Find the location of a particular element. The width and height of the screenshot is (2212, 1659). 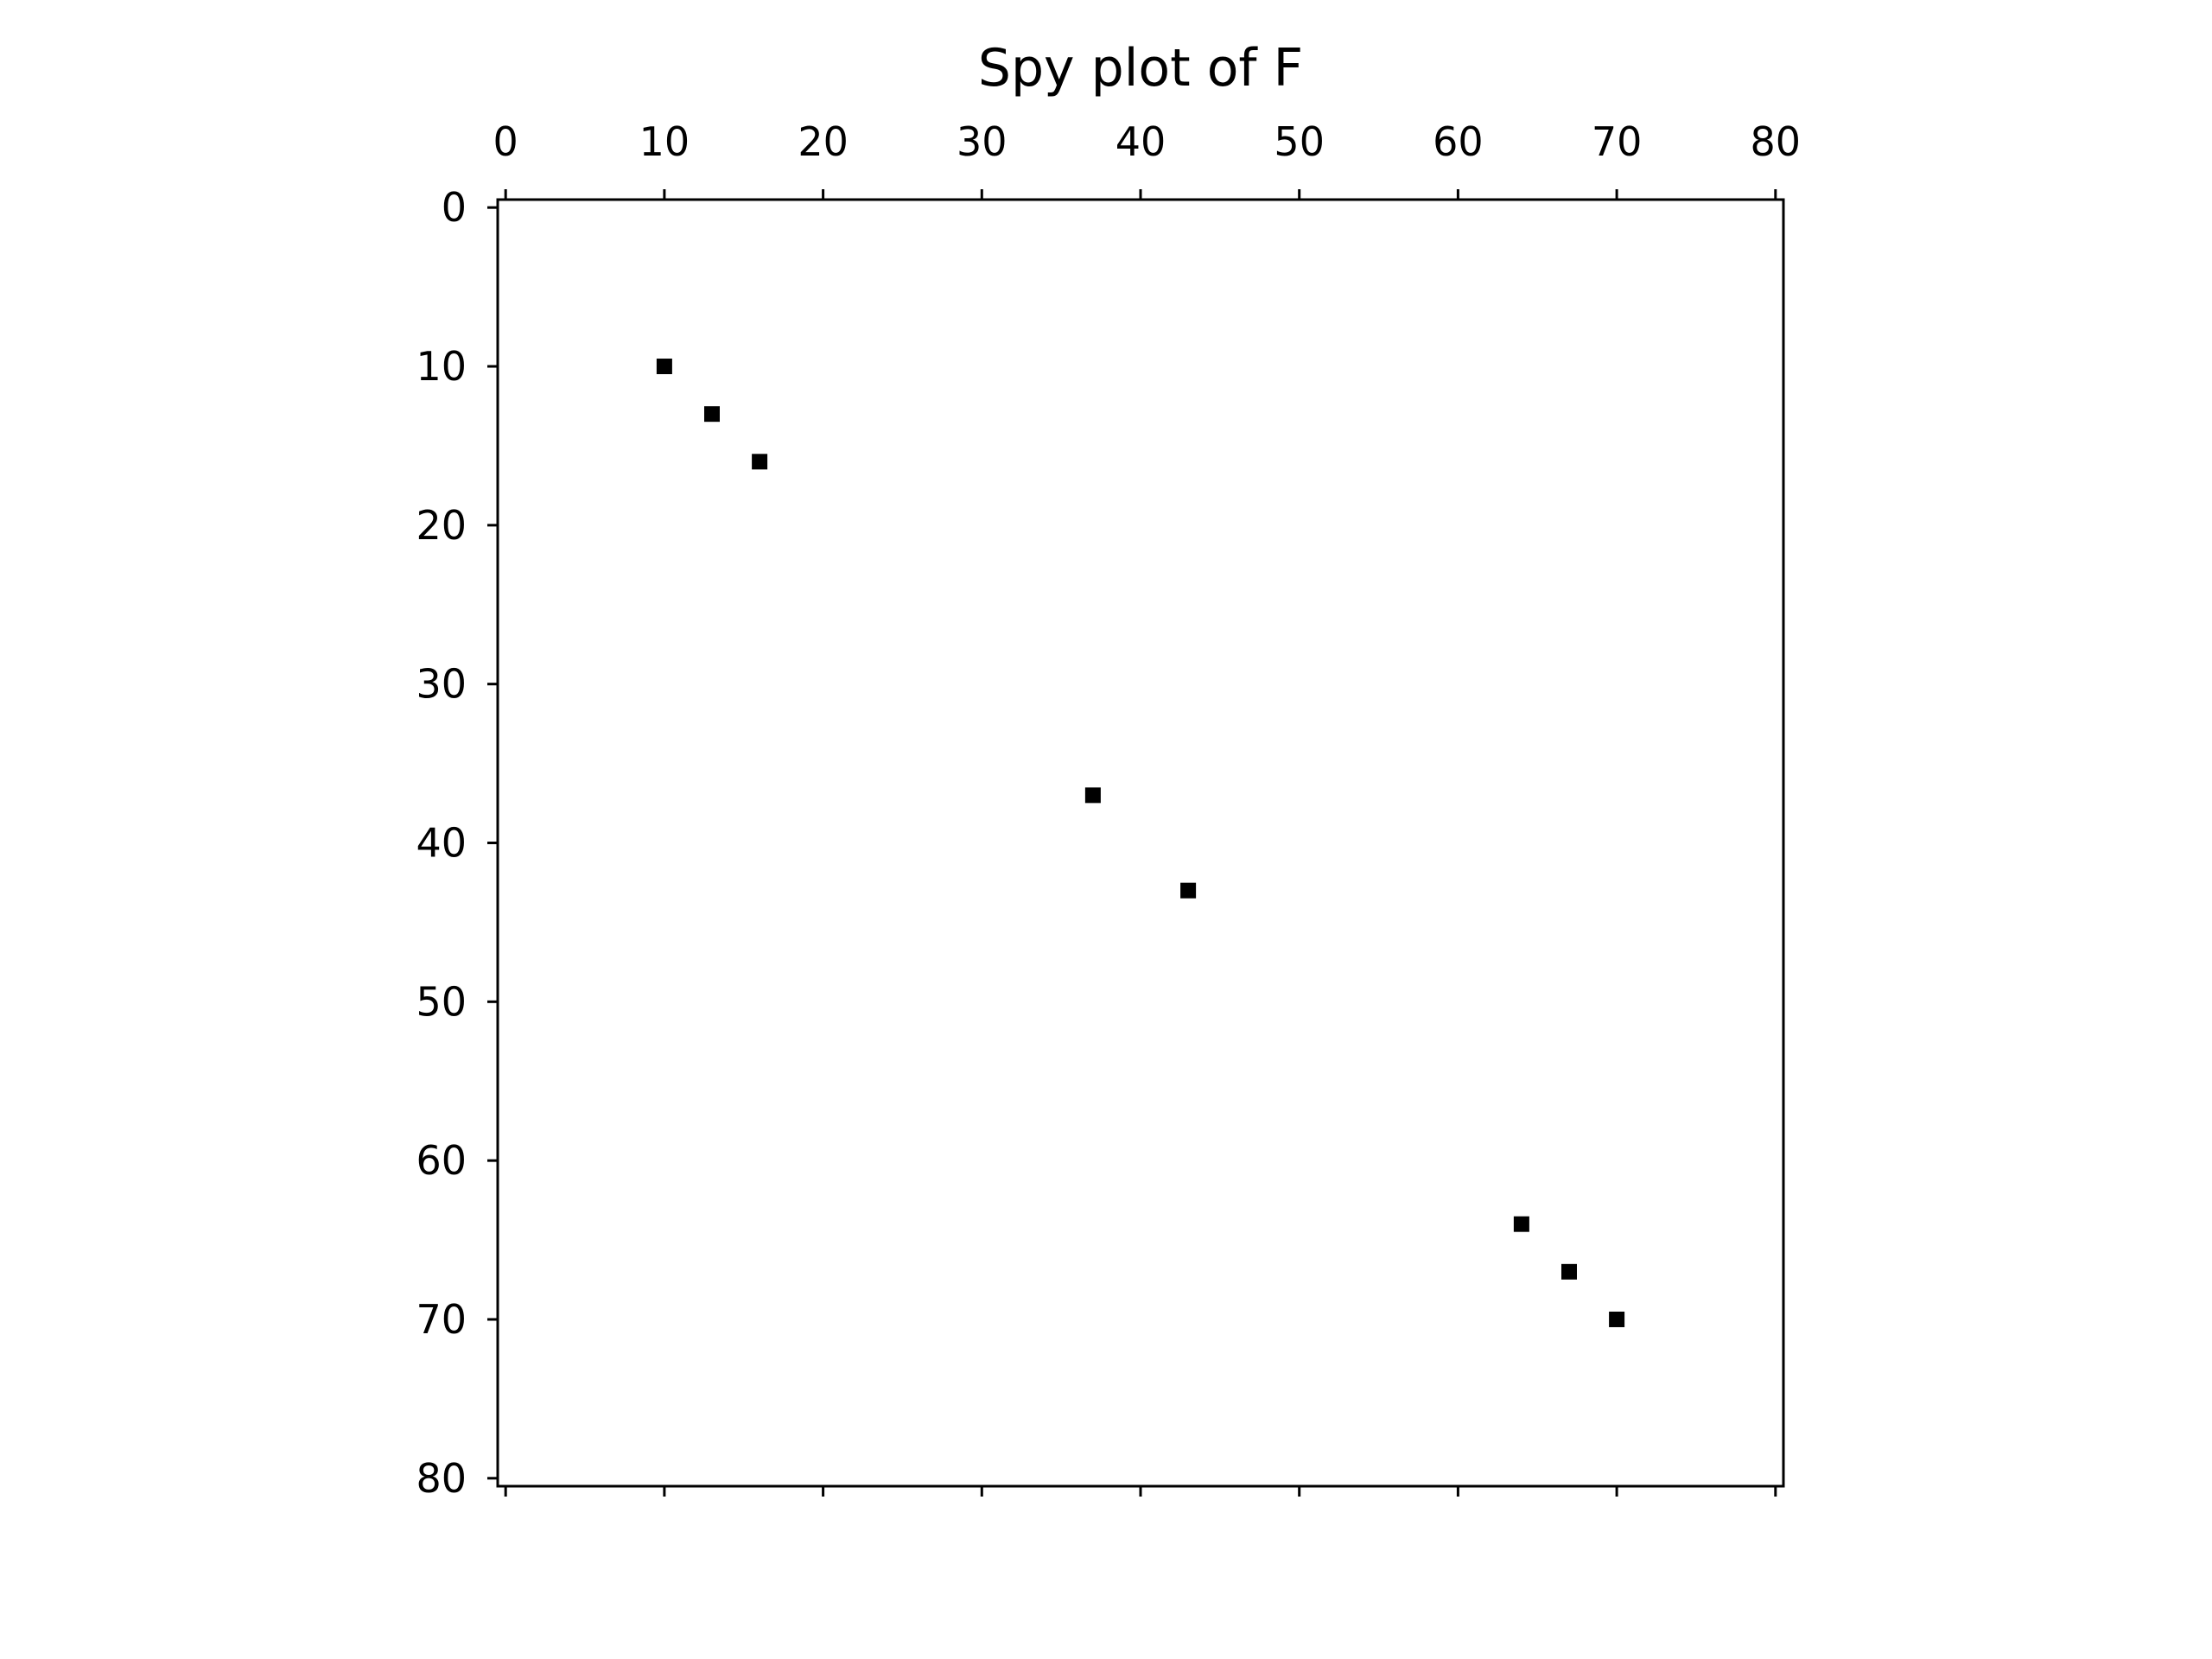

x-tick-label: 40 is located at coordinates (1141, 141).